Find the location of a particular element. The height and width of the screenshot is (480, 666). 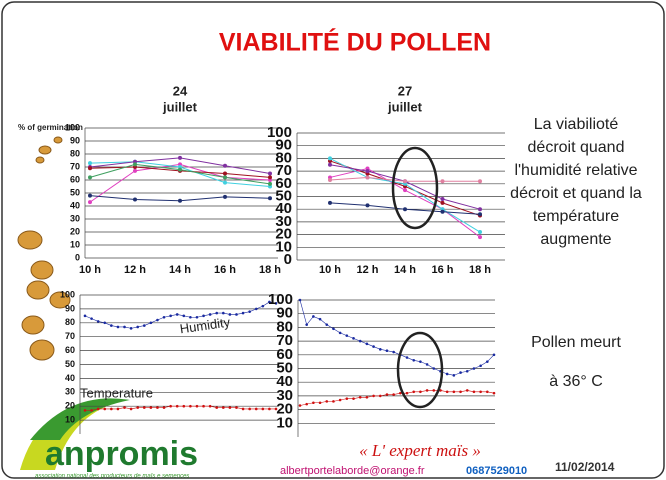

y-tick-label: 40 is located at coordinates (75, 205).